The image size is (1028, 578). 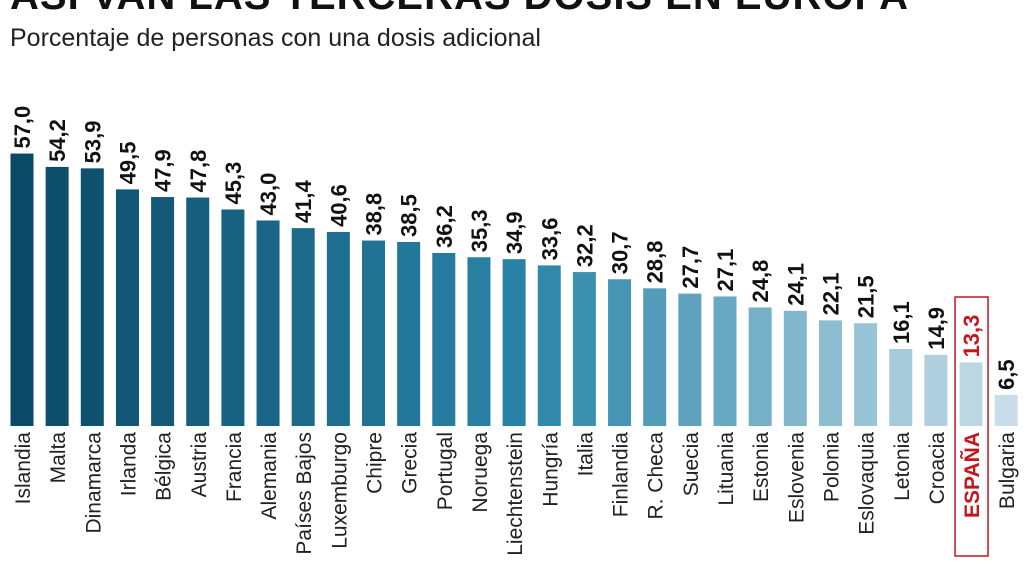 What do you see at coordinates (198, 171) in the screenshot?
I see `value-label: 47,8` at bounding box center [198, 171].